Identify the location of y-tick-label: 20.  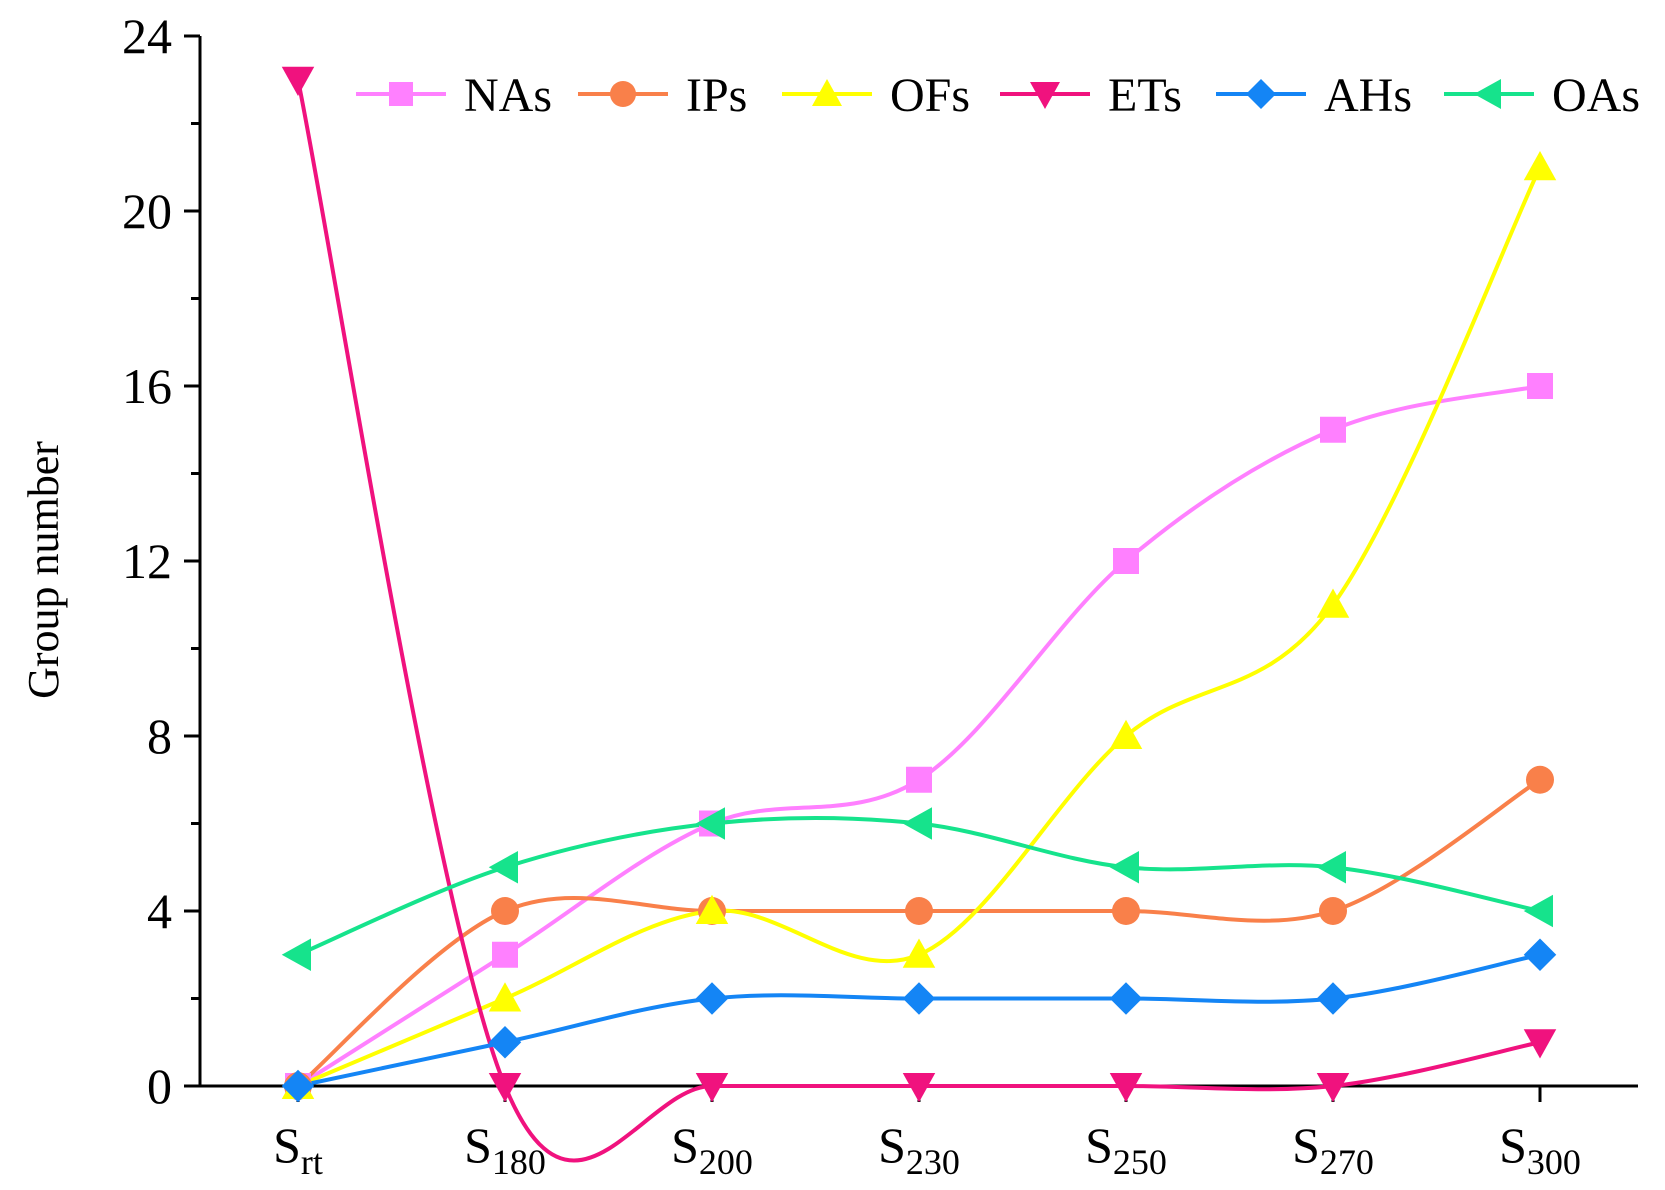
(147, 211).